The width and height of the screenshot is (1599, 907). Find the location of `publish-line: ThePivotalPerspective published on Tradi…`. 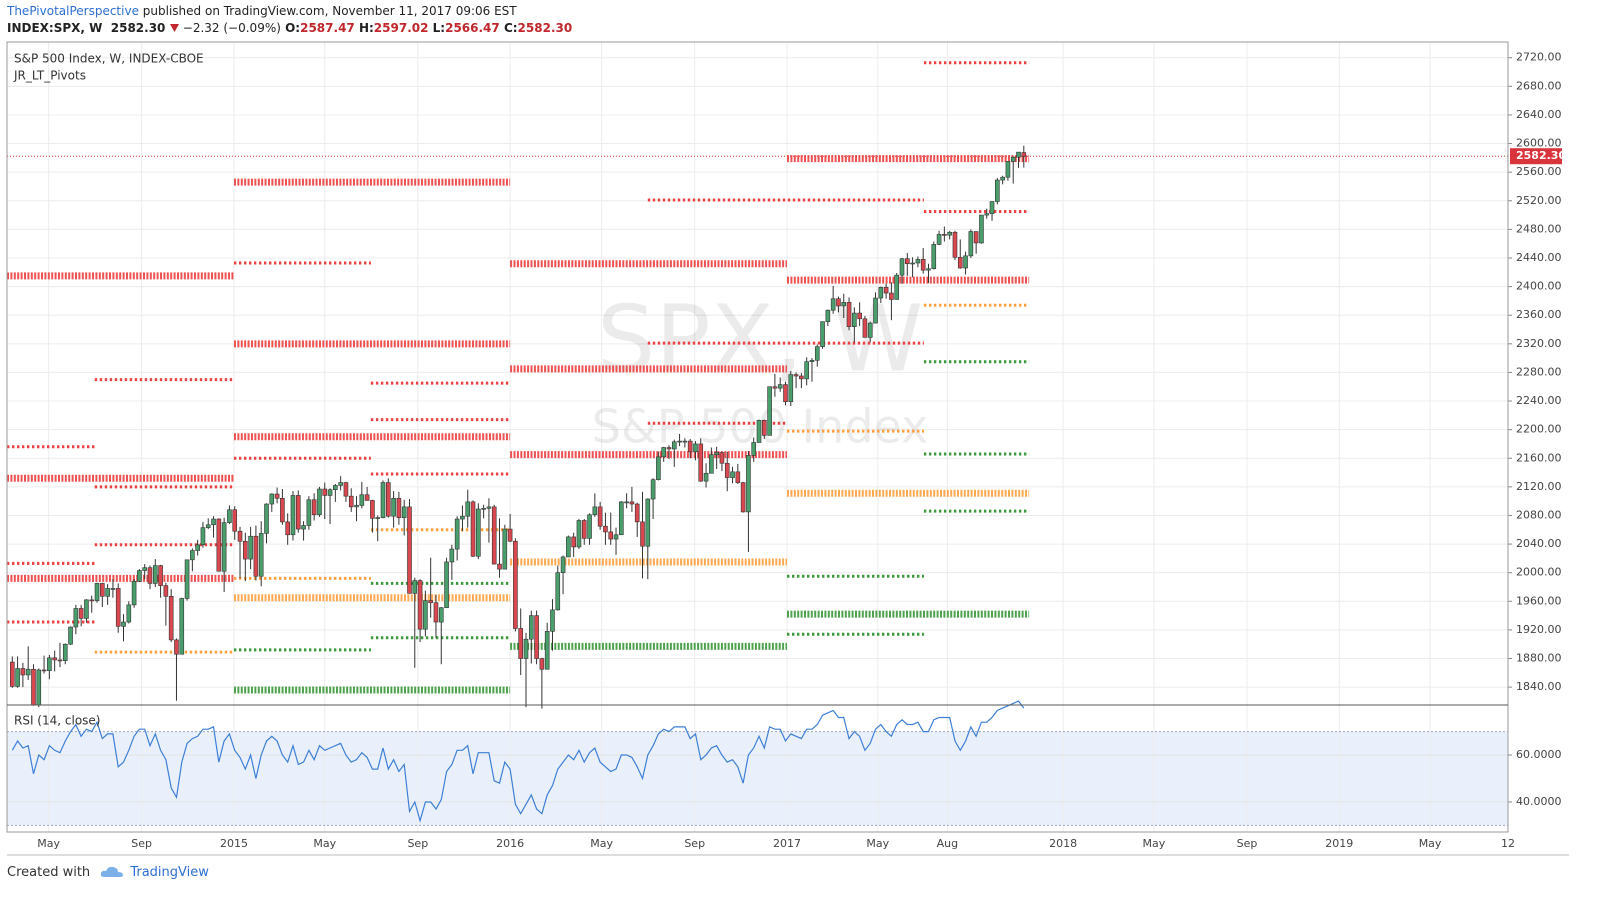

publish-line: ThePivotalPerspective published on Tradi… is located at coordinates (262, 11).